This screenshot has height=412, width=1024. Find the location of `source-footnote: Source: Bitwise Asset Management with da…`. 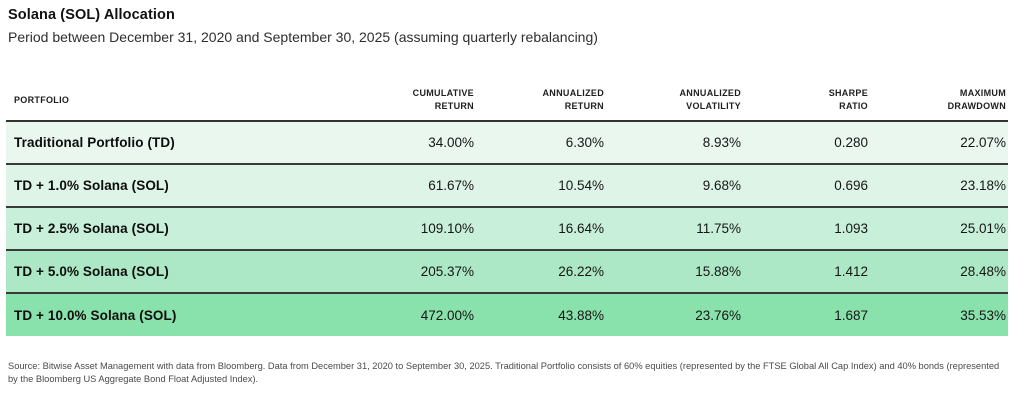

source-footnote: Source: Bitwise Asset Management with da… is located at coordinates (504, 372).